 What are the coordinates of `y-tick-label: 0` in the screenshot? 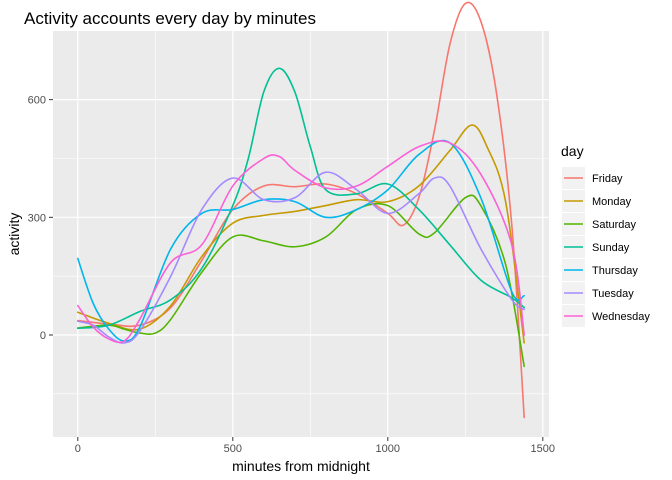 It's located at (43, 336).